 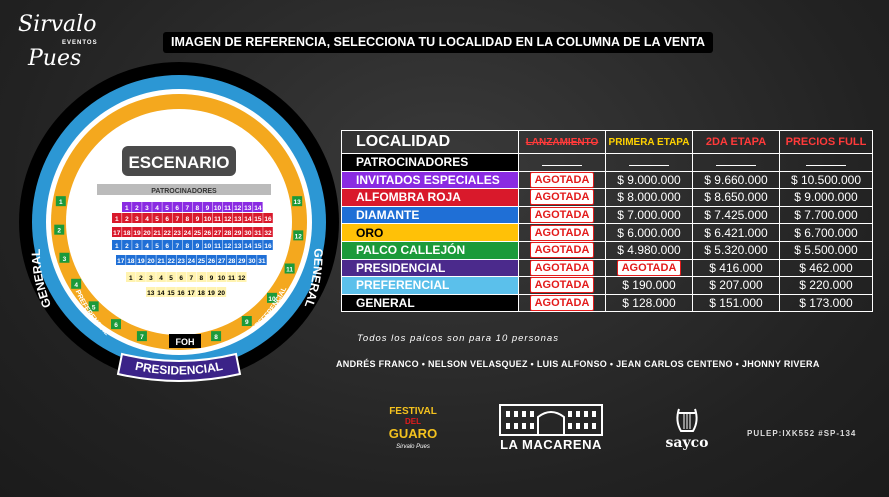 I want to click on price-value: $ 4.980.000, so click(x=649, y=250).